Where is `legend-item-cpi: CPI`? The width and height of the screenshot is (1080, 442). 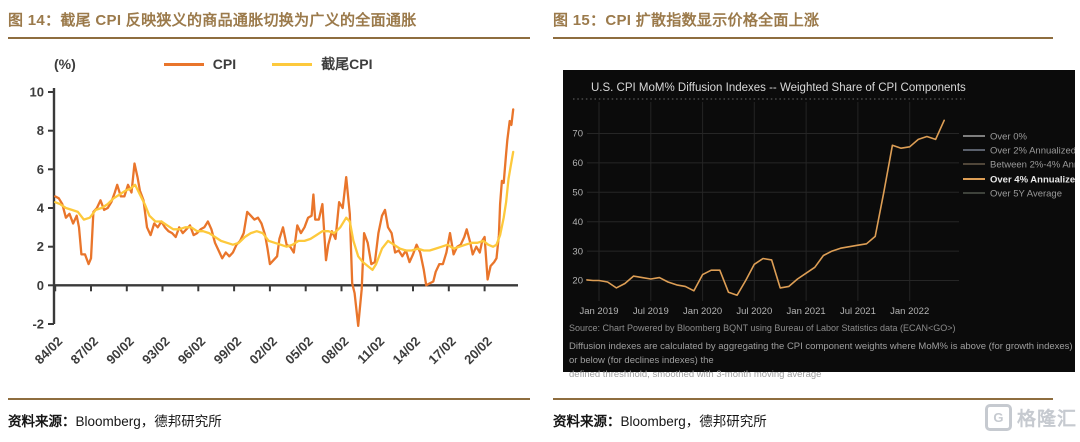 legend-item-cpi: CPI is located at coordinates (200, 64).